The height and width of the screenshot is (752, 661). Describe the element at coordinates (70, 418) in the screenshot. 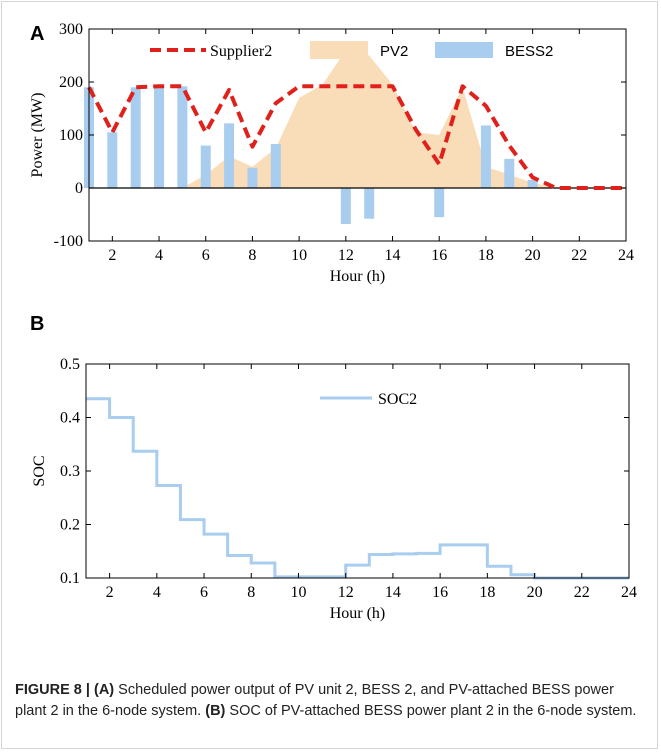

I see `panel-b-y-tick-label: 0.4` at that location.